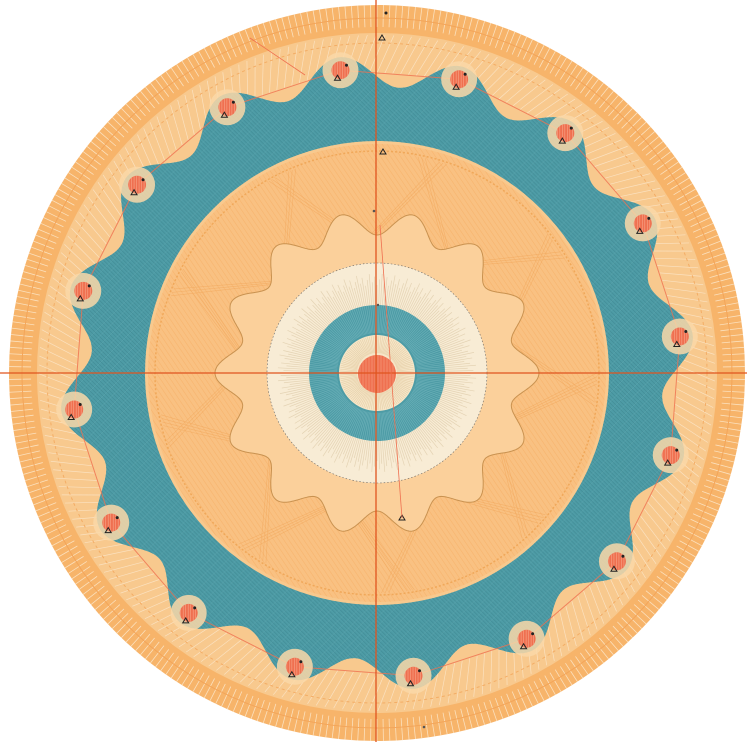 The image size is (747, 742). I want to click on center-coral-hatch, so click(376, 374).